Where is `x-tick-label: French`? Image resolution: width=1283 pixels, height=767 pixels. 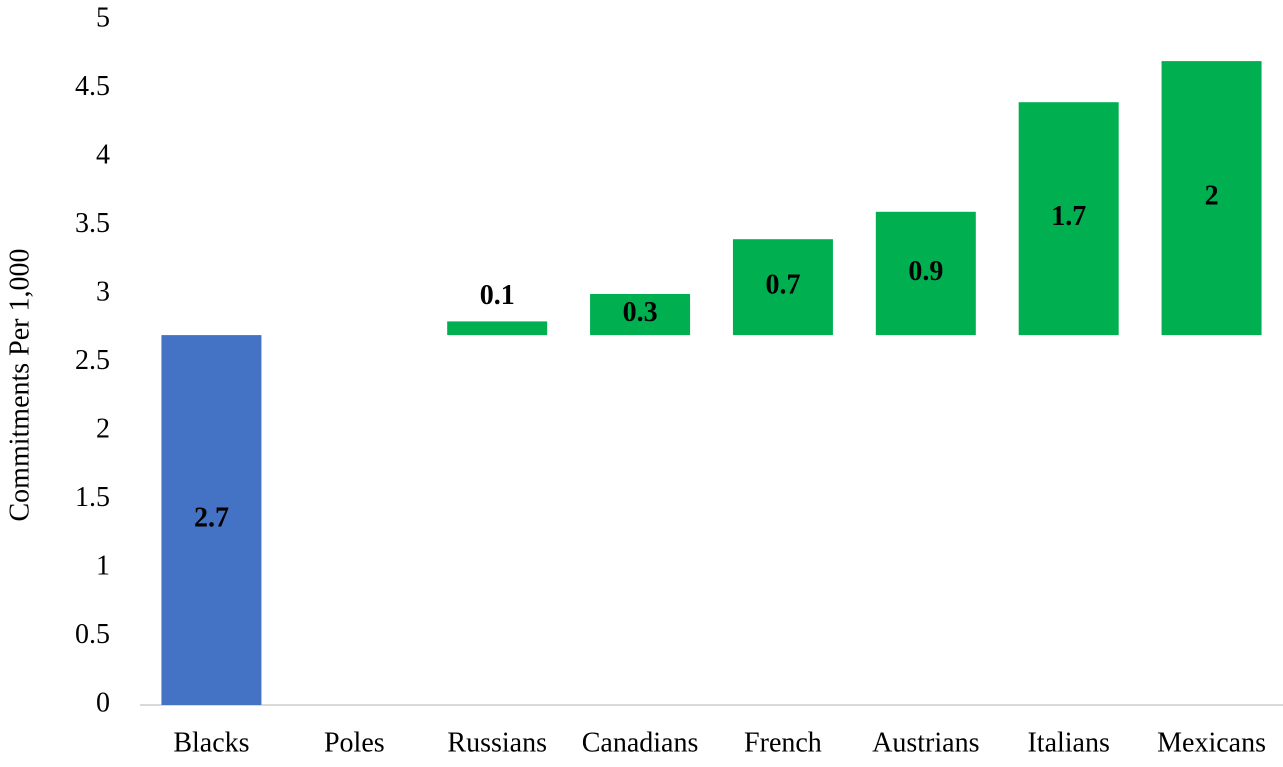 x-tick-label: French is located at coordinates (783, 742).